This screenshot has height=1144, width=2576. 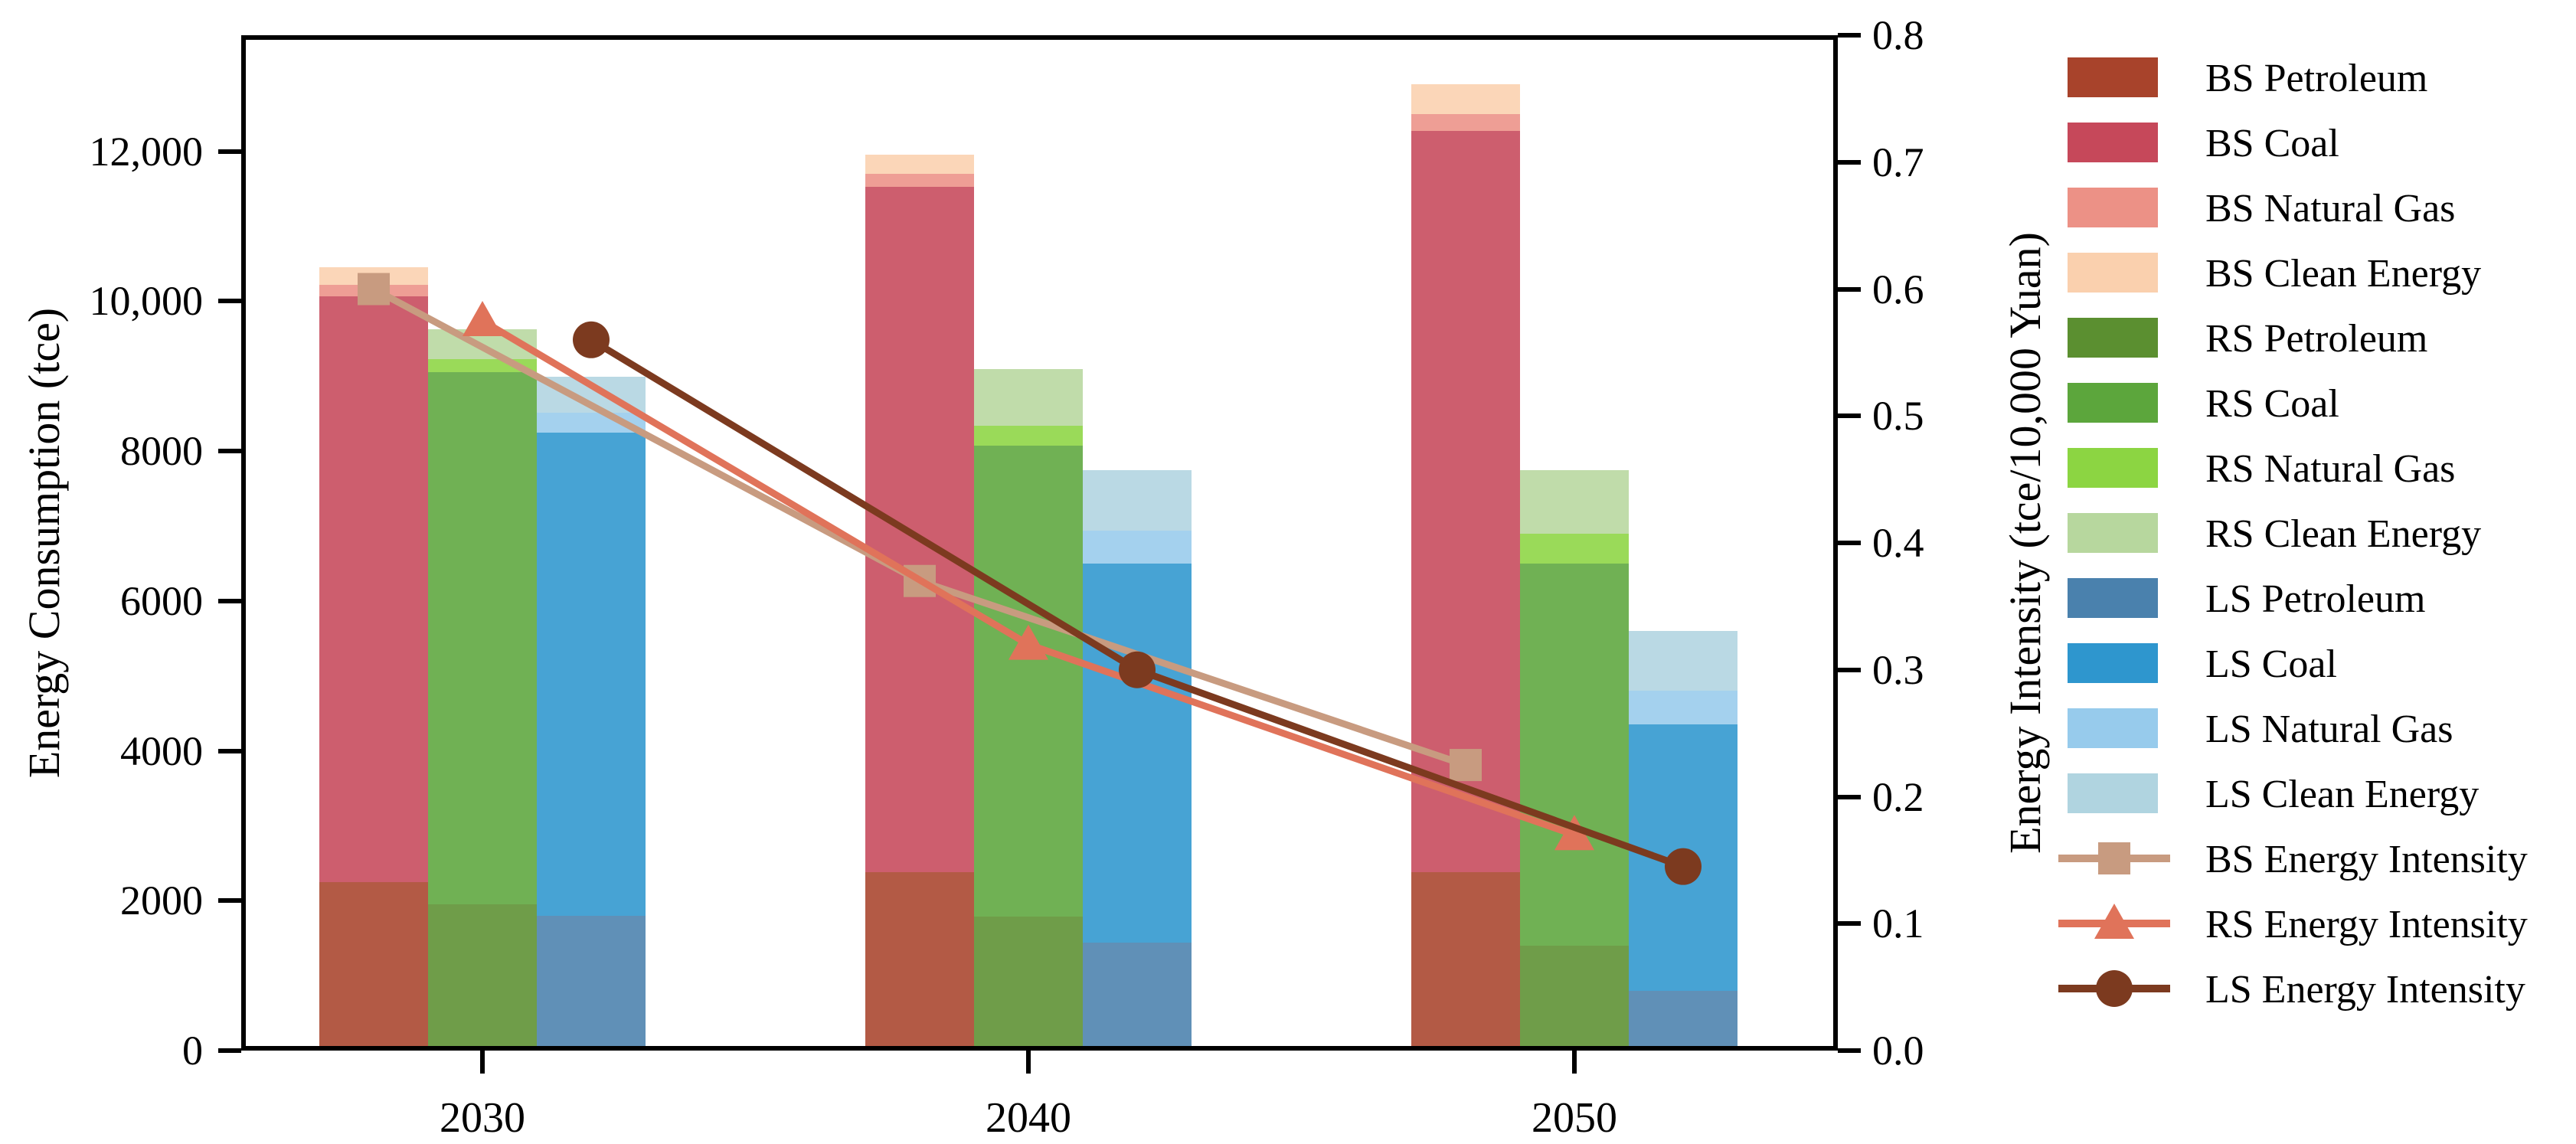 I want to click on bar-segment-bs-coal-2050, so click(x=1465, y=502).